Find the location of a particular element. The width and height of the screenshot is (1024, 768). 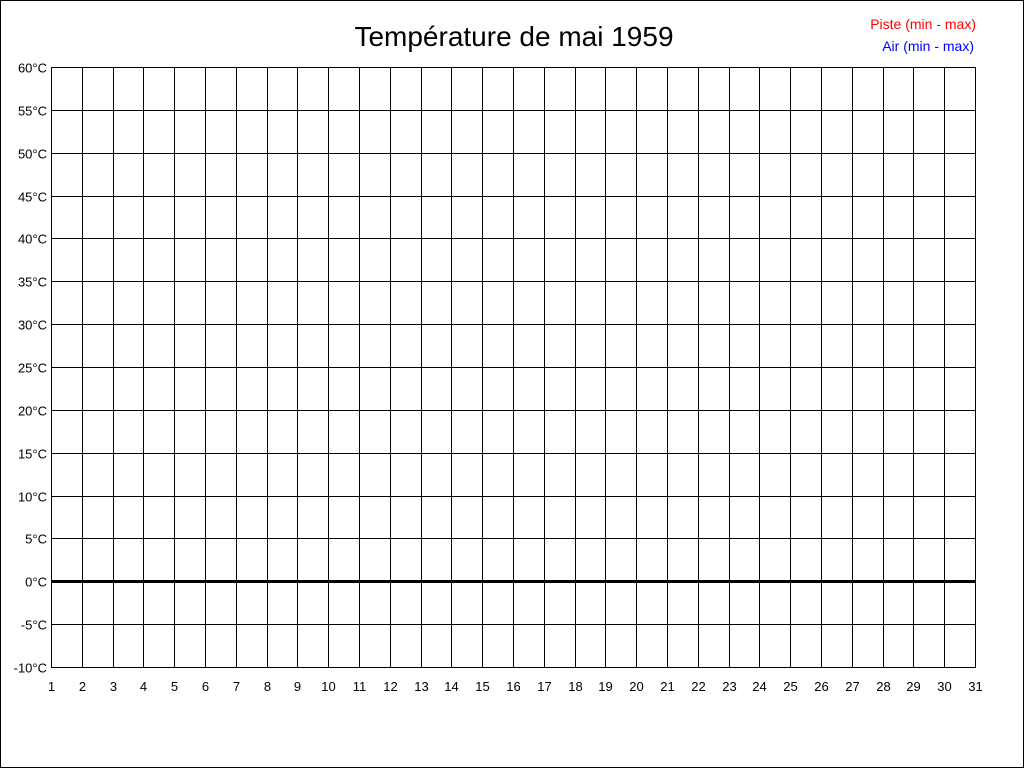

y-tick-label: 25°C is located at coordinates (32, 368).